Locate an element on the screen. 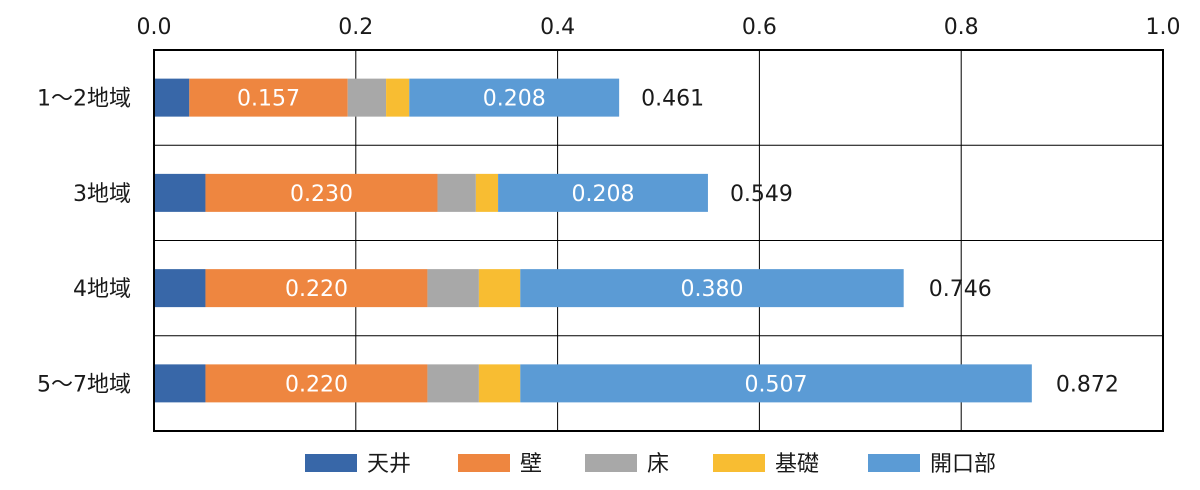 The height and width of the screenshot is (490, 1200). total-value-label: 0.872 is located at coordinates (1087, 384).